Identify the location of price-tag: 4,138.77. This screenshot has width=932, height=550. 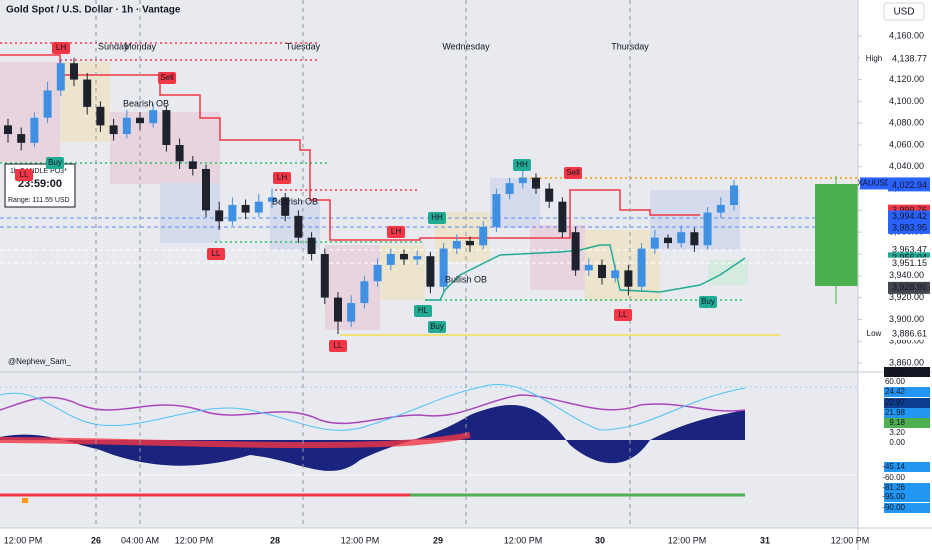
(909, 58).